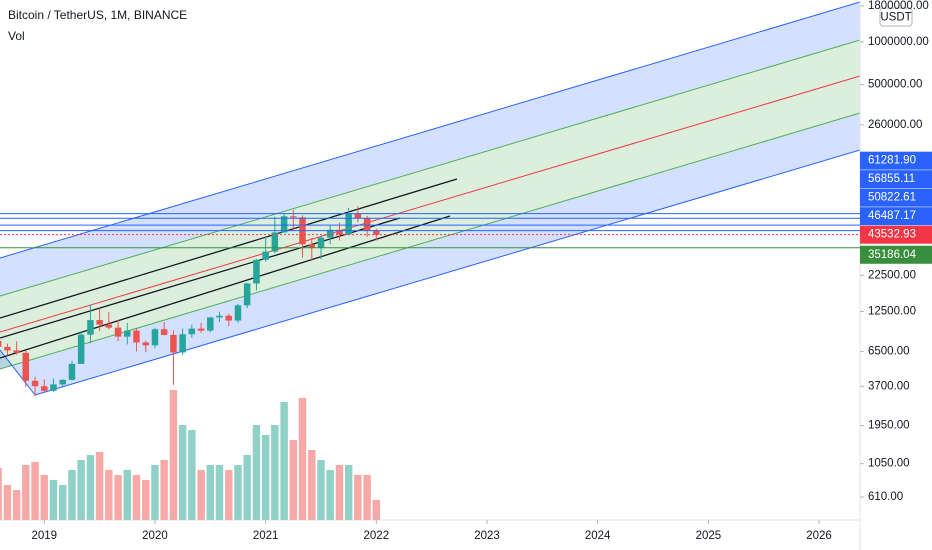 The height and width of the screenshot is (550, 932). What do you see at coordinates (892, 235) in the screenshot?
I see `price-level-label: 43532.93` at bounding box center [892, 235].